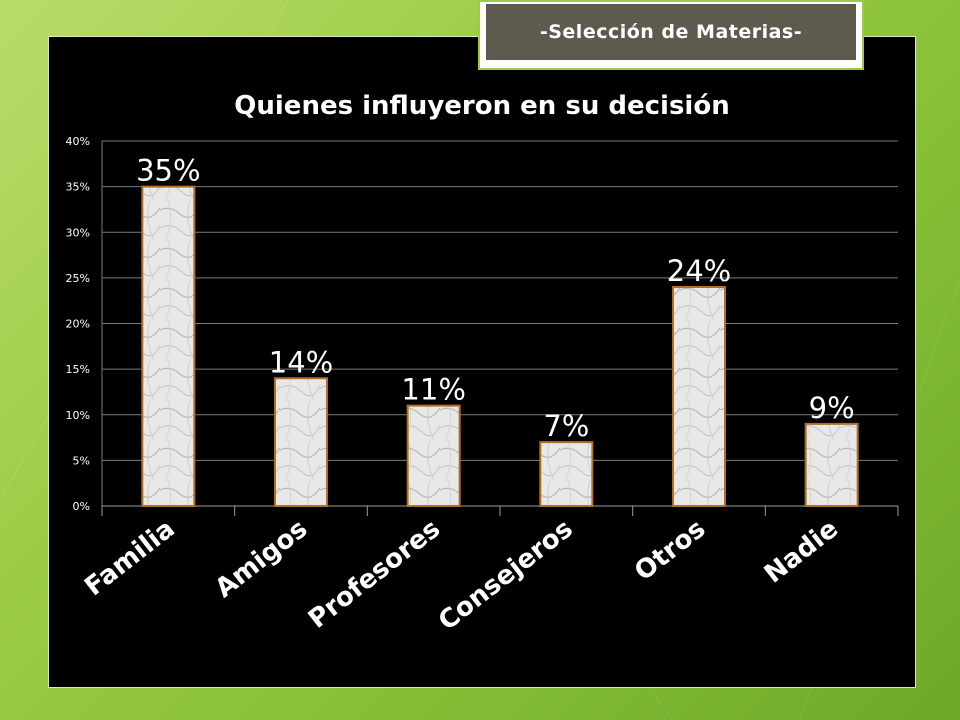 This screenshot has width=960, height=720. Describe the element at coordinates (832, 408) in the screenshot. I see `data-label: 9%` at that location.